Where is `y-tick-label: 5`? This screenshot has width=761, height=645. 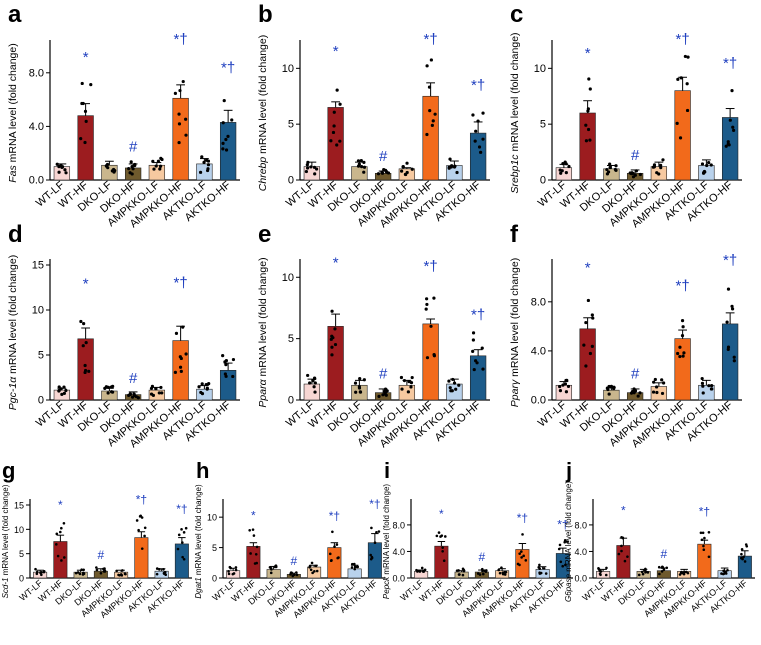 y-tick-label: 5 is located at coordinates (291, 339).